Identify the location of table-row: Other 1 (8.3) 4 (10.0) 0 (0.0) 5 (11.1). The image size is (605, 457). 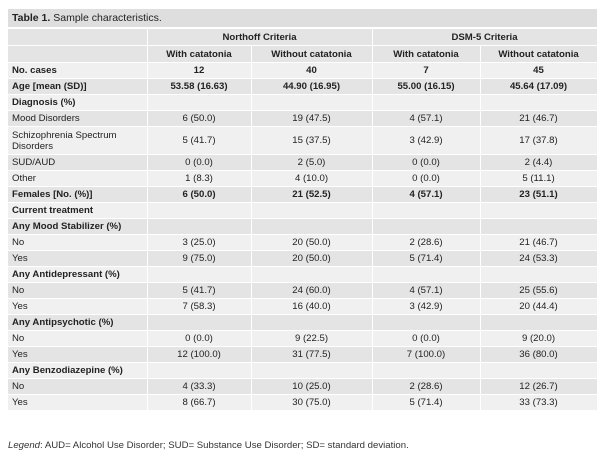
(303, 178).